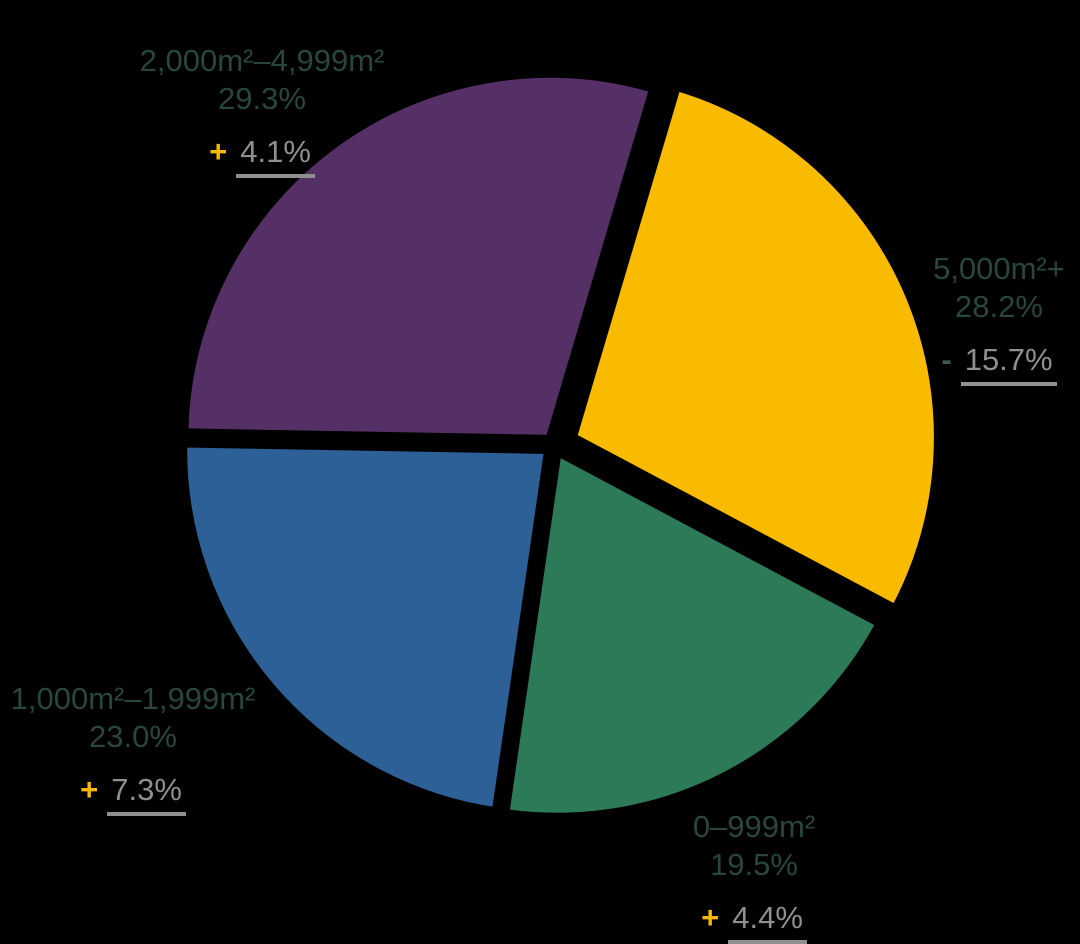  I want to click on slice-category: 1,000m²–1,999m², so click(133, 698).